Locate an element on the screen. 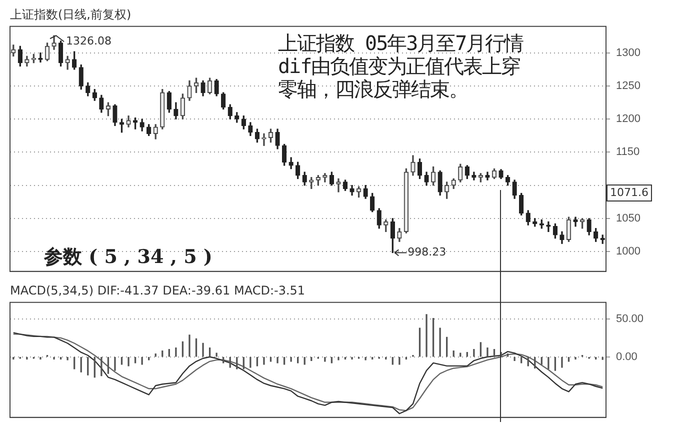 The image size is (697, 439). candlestick is located at coordinates (338, 185).